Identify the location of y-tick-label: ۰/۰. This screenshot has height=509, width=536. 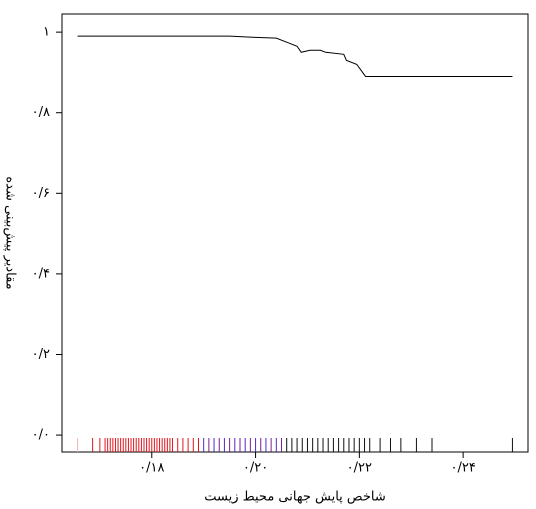
(41, 435).